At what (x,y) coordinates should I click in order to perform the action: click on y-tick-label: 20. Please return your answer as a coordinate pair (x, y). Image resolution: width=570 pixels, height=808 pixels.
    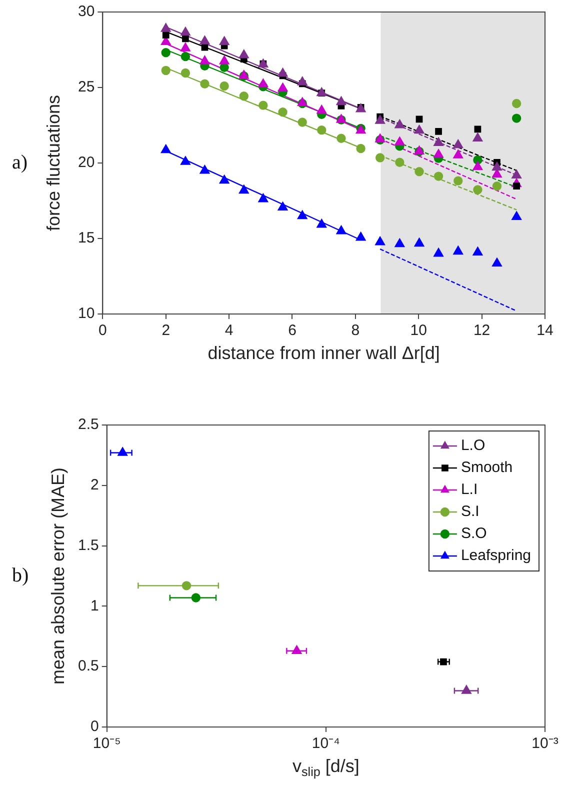
    Looking at the image, I should click on (86, 163).